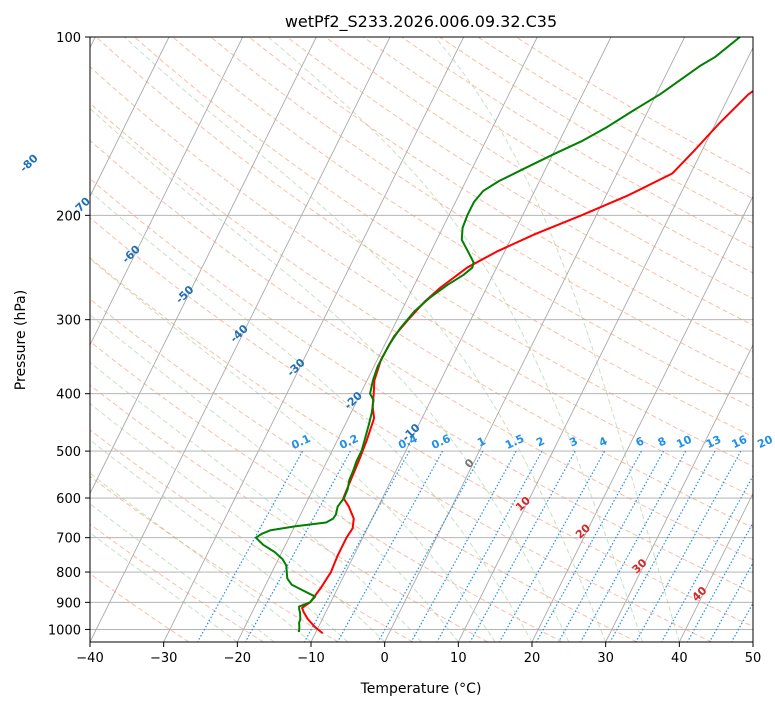  I want to click on y-tick-label: 300, so click(68, 321).